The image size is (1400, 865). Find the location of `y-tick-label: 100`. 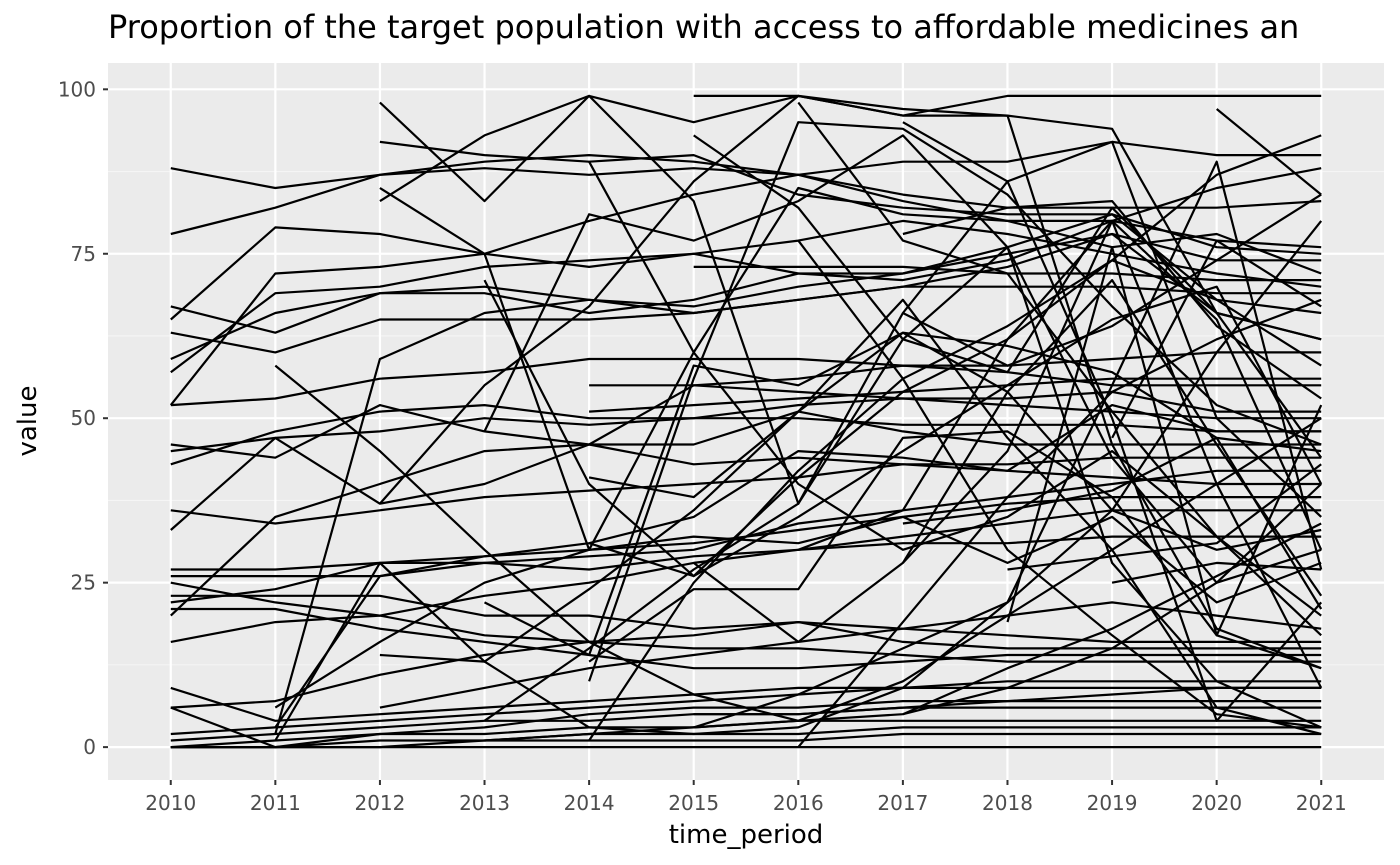

y-tick-label: 100 is located at coordinates (77, 89).